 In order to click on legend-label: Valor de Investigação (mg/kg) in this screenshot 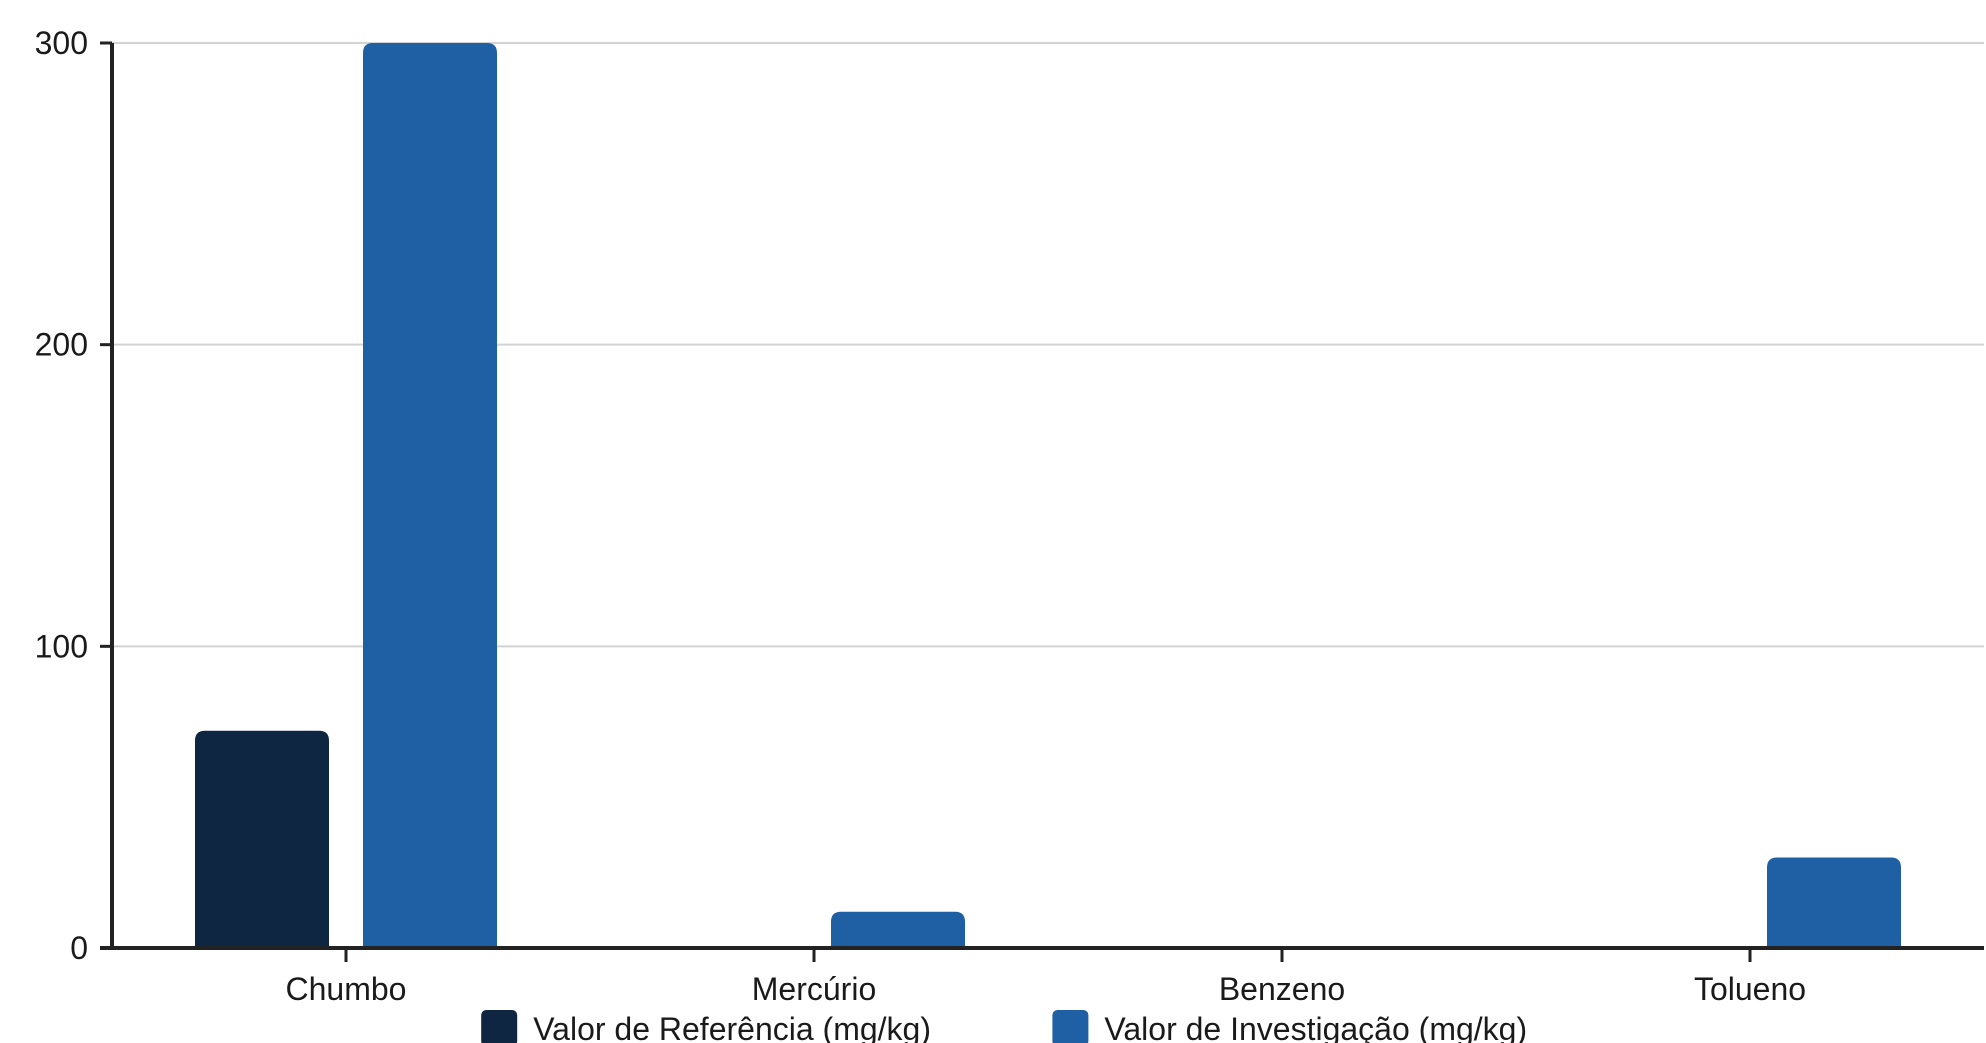, I will do `click(1315, 1027)`.